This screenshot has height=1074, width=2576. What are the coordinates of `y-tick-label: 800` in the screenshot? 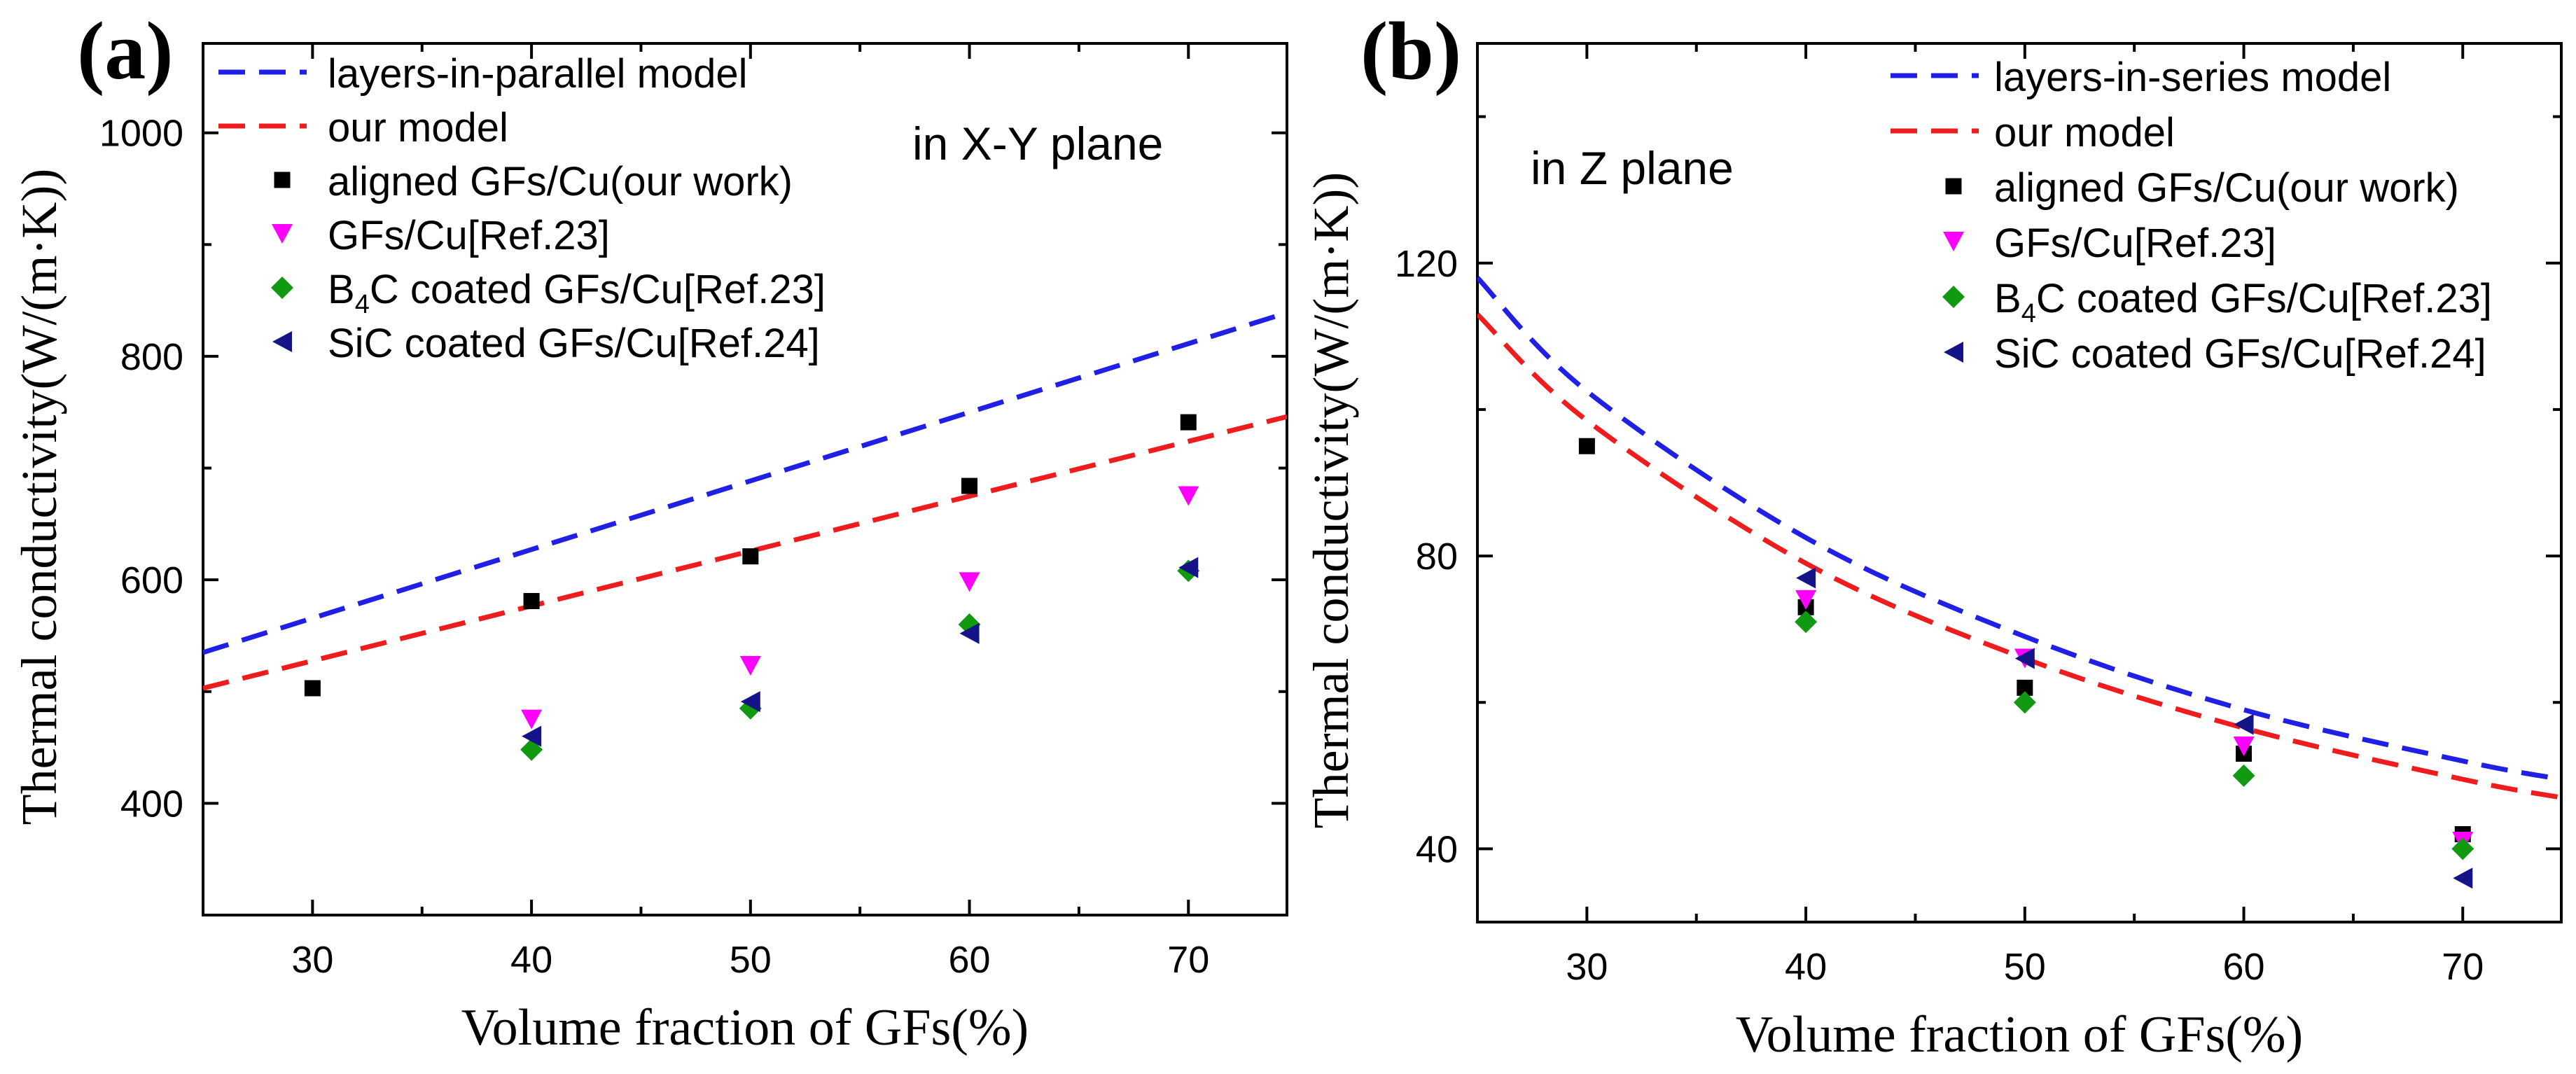 It's located at (151, 357).